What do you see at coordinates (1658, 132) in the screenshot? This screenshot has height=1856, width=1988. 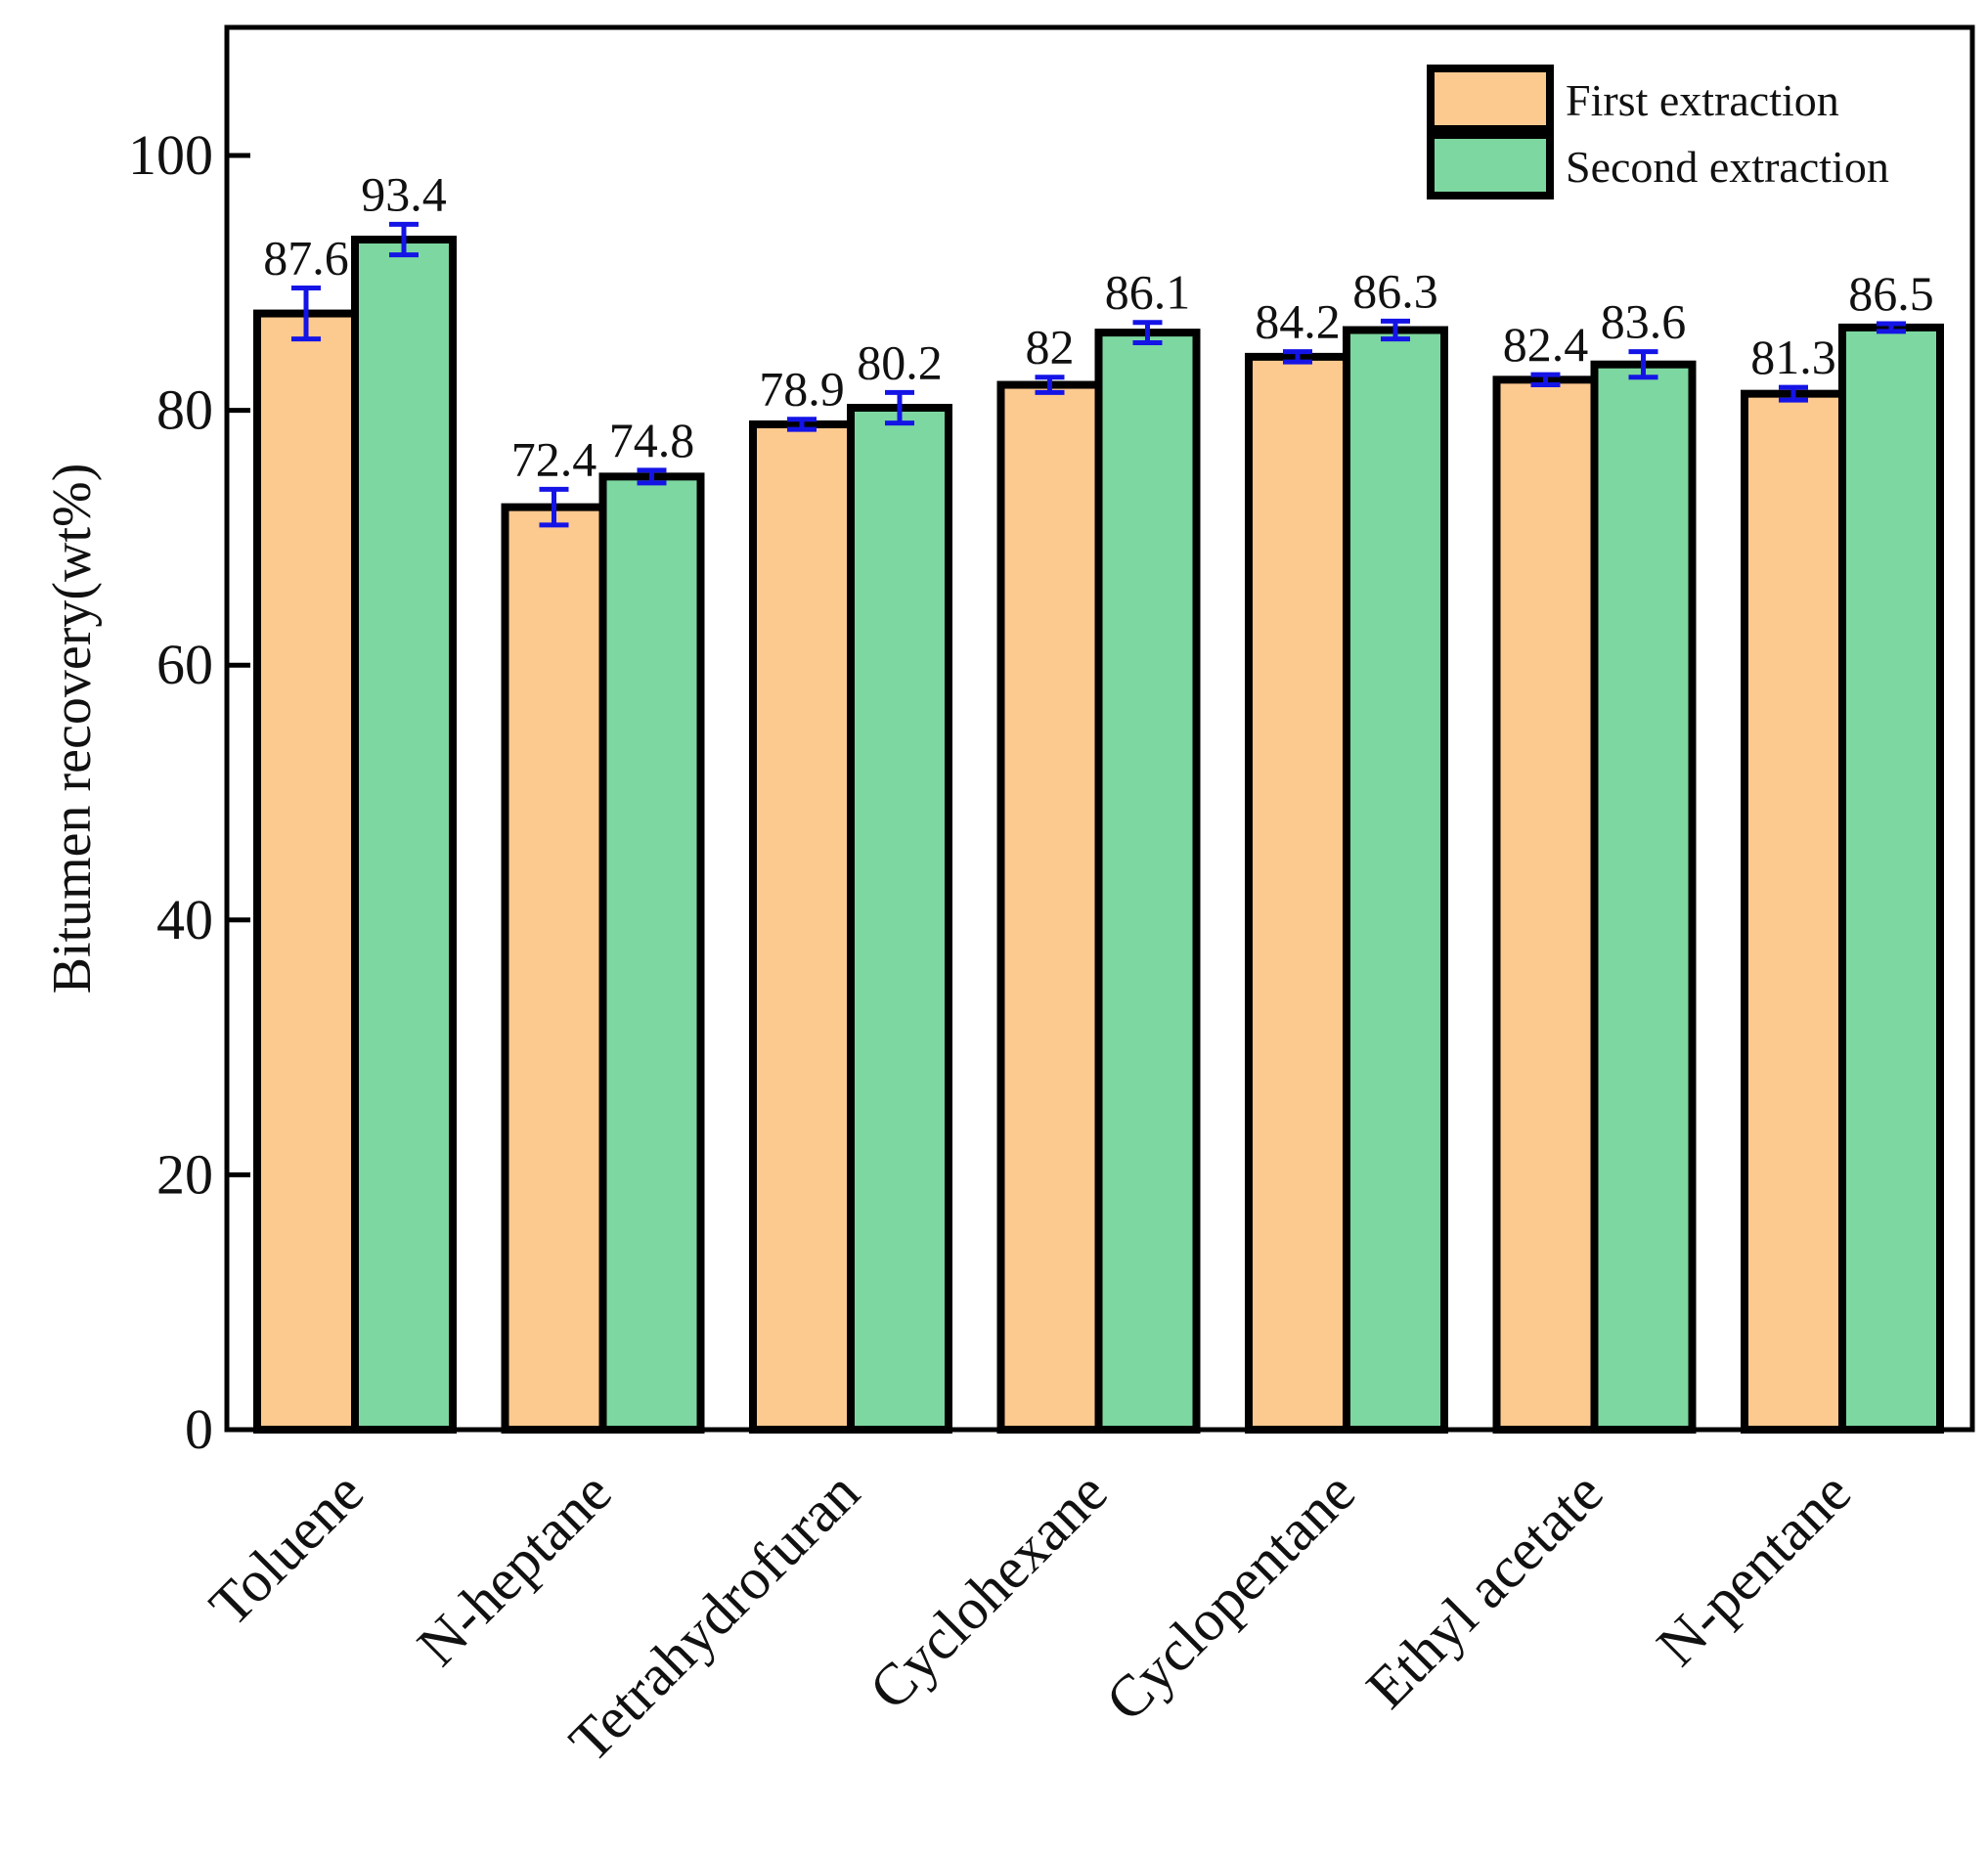 I see `legend: First extraction Second extraction` at bounding box center [1658, 132].